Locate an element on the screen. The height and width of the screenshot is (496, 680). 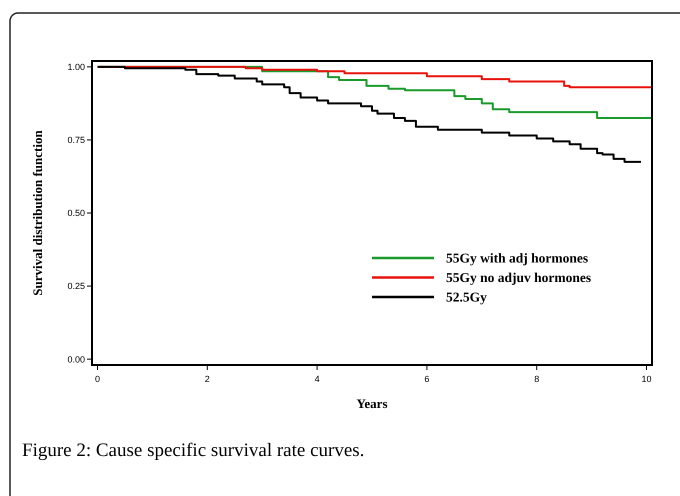
legend-label: 55Gy no adjuv hormones is located at coordinates (519, 278).